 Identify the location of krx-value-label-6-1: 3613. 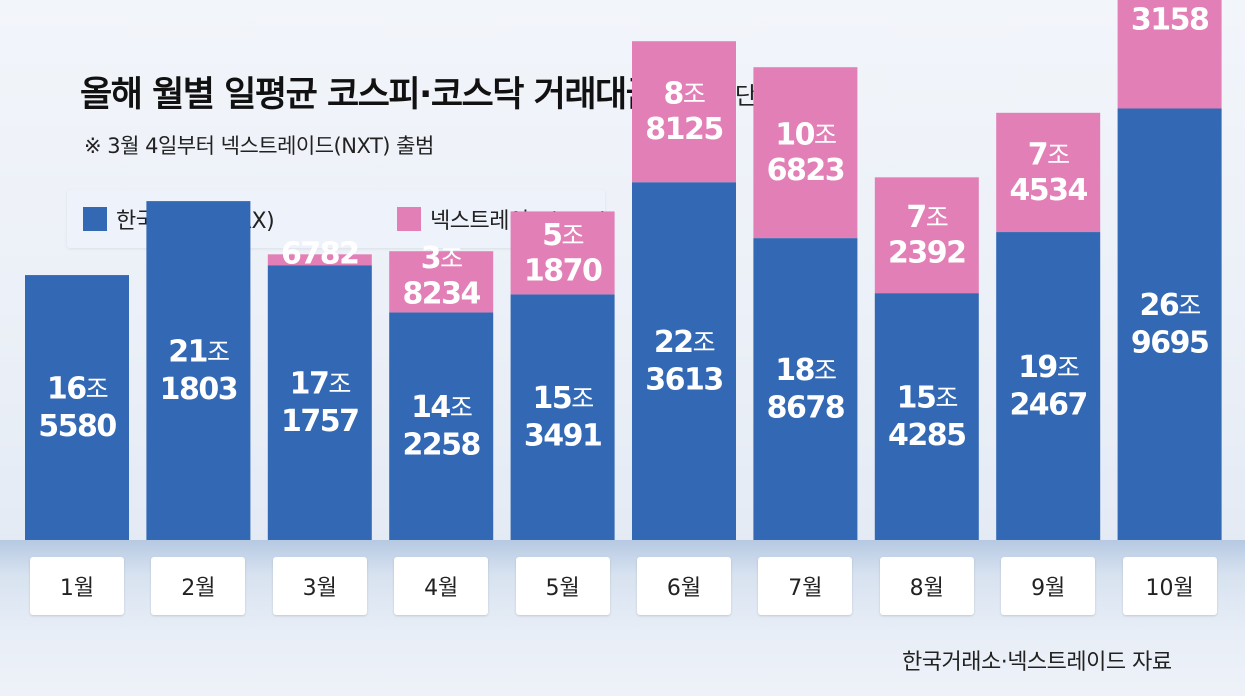
(684, 380).